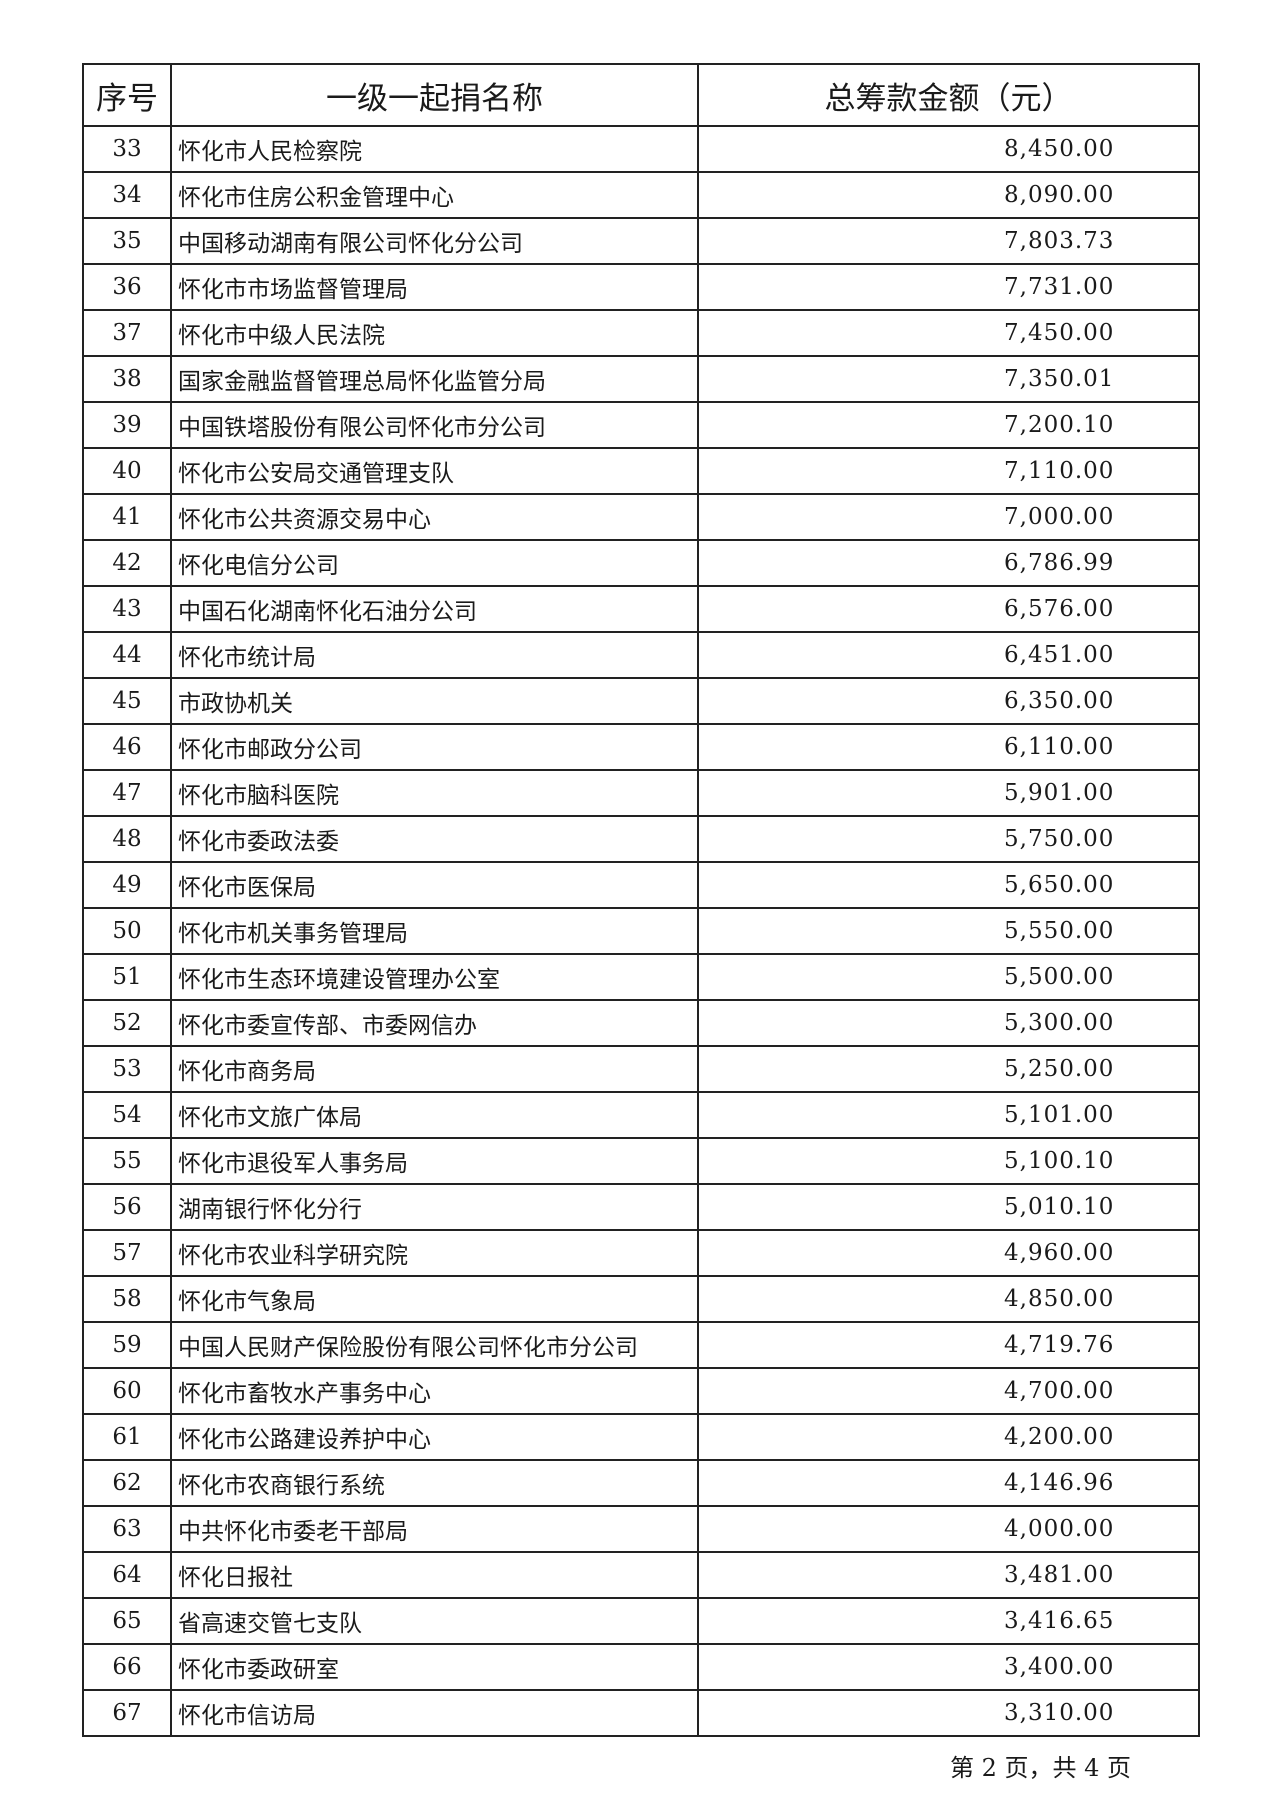 The image size is (1280, 1811). I want to click on cell-name: 怀化市公共资源交易中心, so click(434, 517).